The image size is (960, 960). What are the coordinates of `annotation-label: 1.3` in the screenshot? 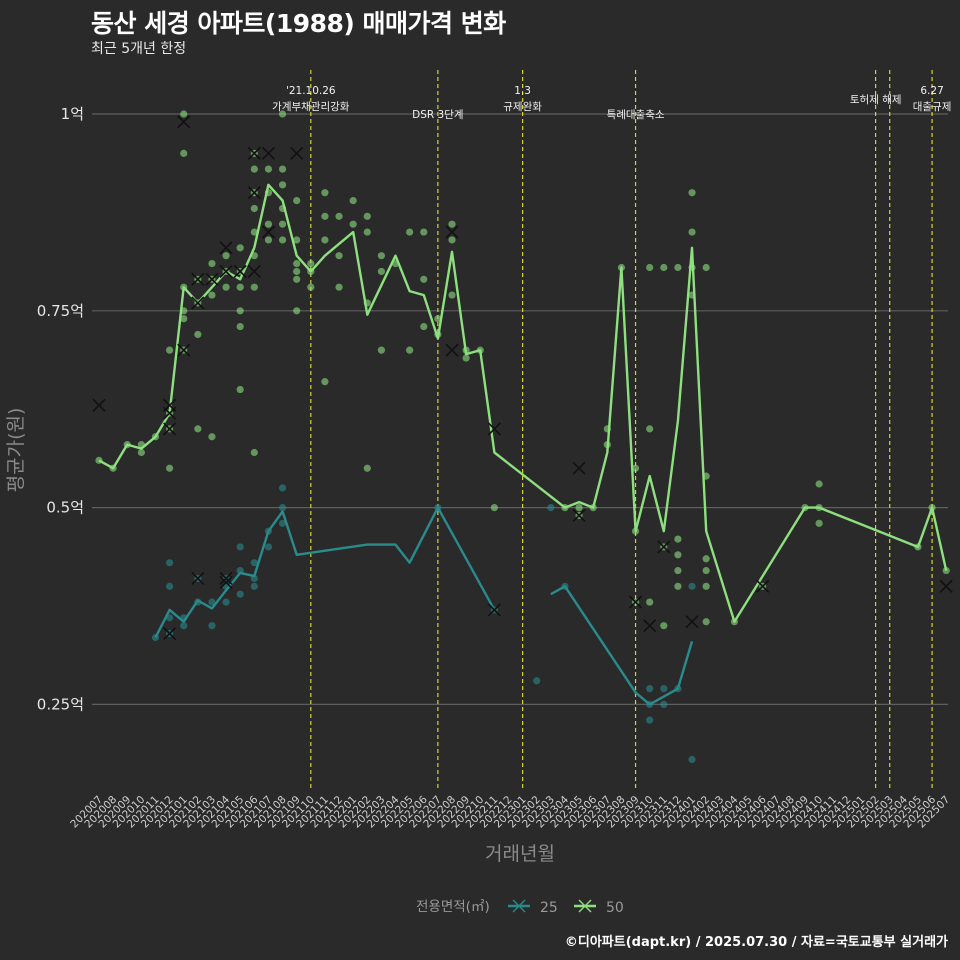 It's located at (522, 91).